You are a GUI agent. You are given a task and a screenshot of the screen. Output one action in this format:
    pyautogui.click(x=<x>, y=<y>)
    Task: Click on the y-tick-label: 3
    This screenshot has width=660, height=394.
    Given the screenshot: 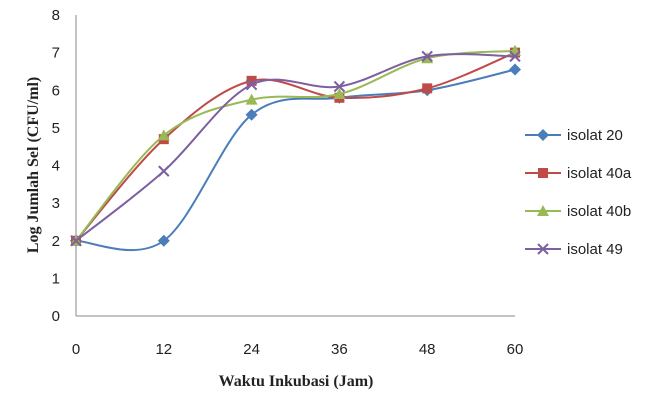 What is the action you would take?
    pyautogui.click(x=56, y=203)
    